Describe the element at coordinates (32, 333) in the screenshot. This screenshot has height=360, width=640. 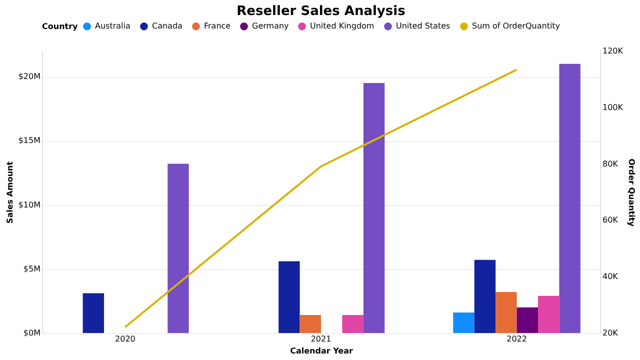
I see `y-tick-label: $0M` at that location.